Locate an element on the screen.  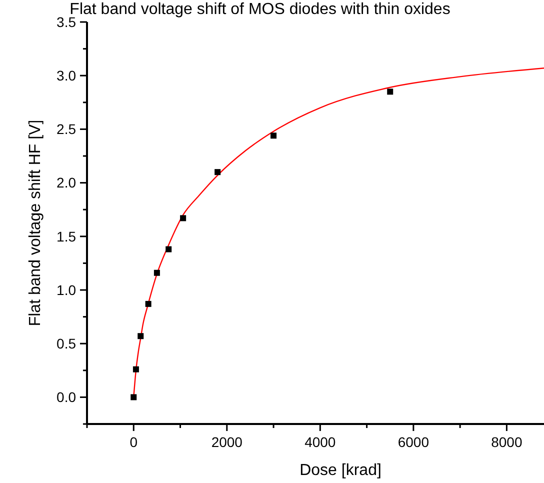
y-tick-label: 1.5 is located at coordinates (66, 236).